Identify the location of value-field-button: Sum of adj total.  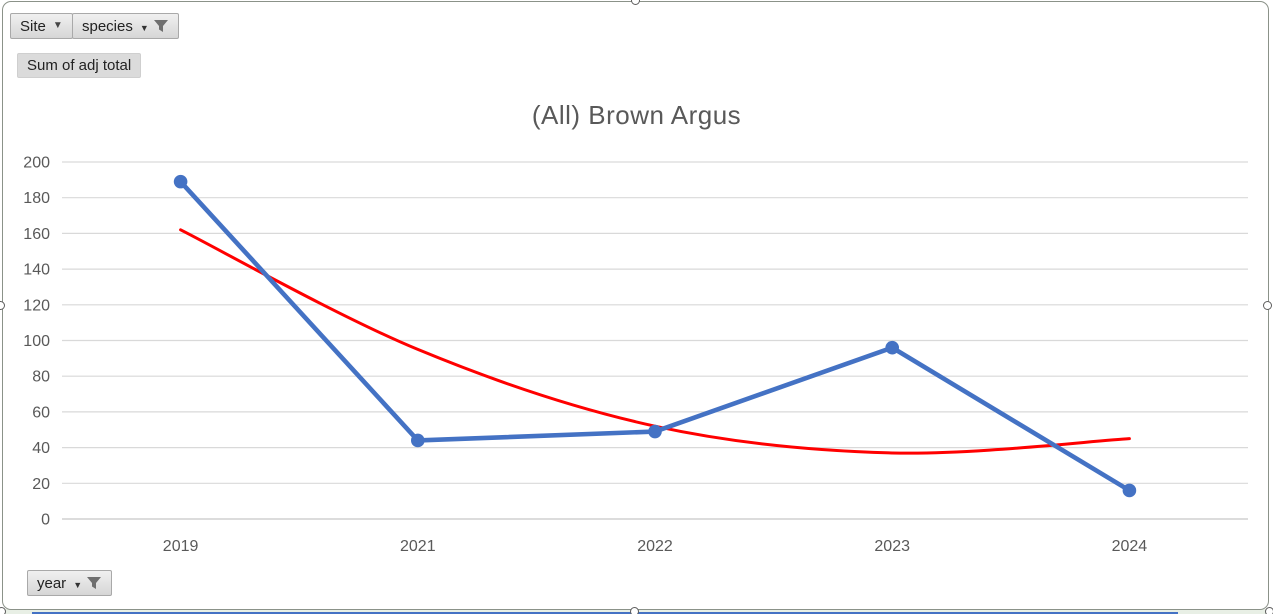
(79, 65).